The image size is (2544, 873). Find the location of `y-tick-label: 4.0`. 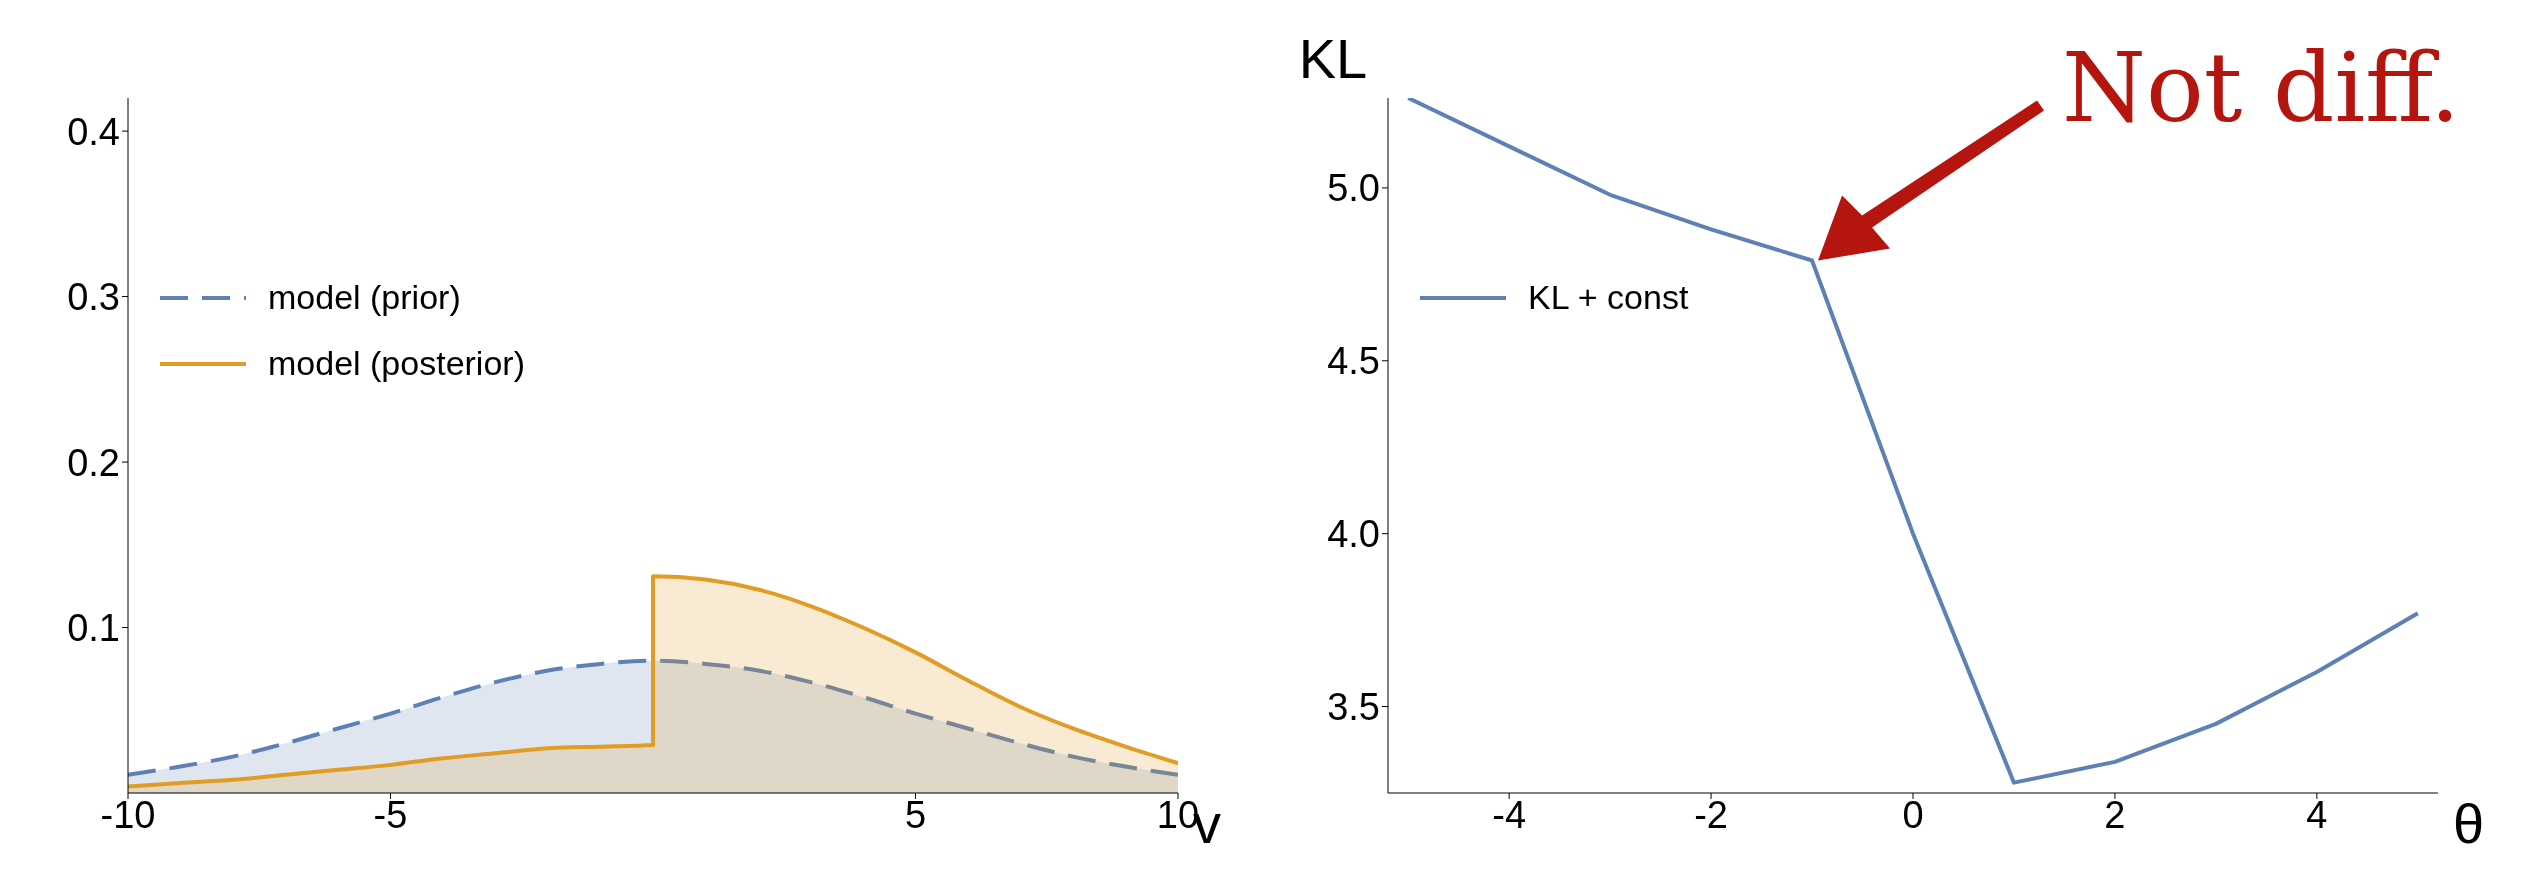

y-tick-label: 4.0 is located at coordinates (1353, 534).